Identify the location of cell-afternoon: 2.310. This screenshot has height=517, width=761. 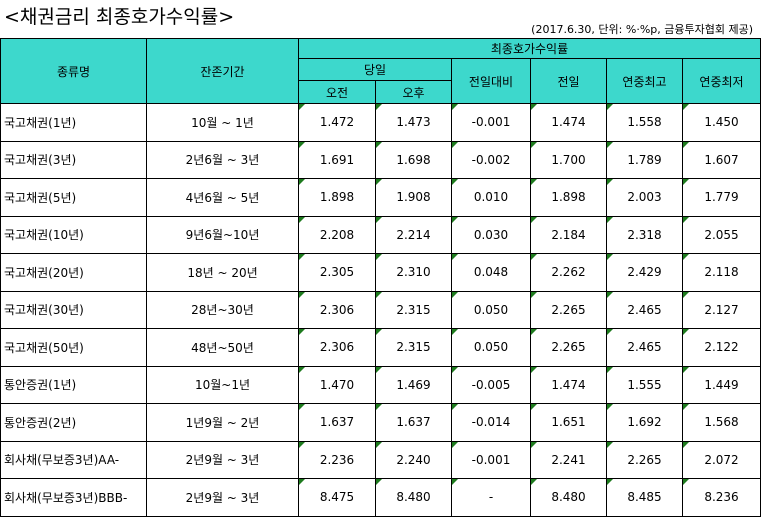
(413, 272).